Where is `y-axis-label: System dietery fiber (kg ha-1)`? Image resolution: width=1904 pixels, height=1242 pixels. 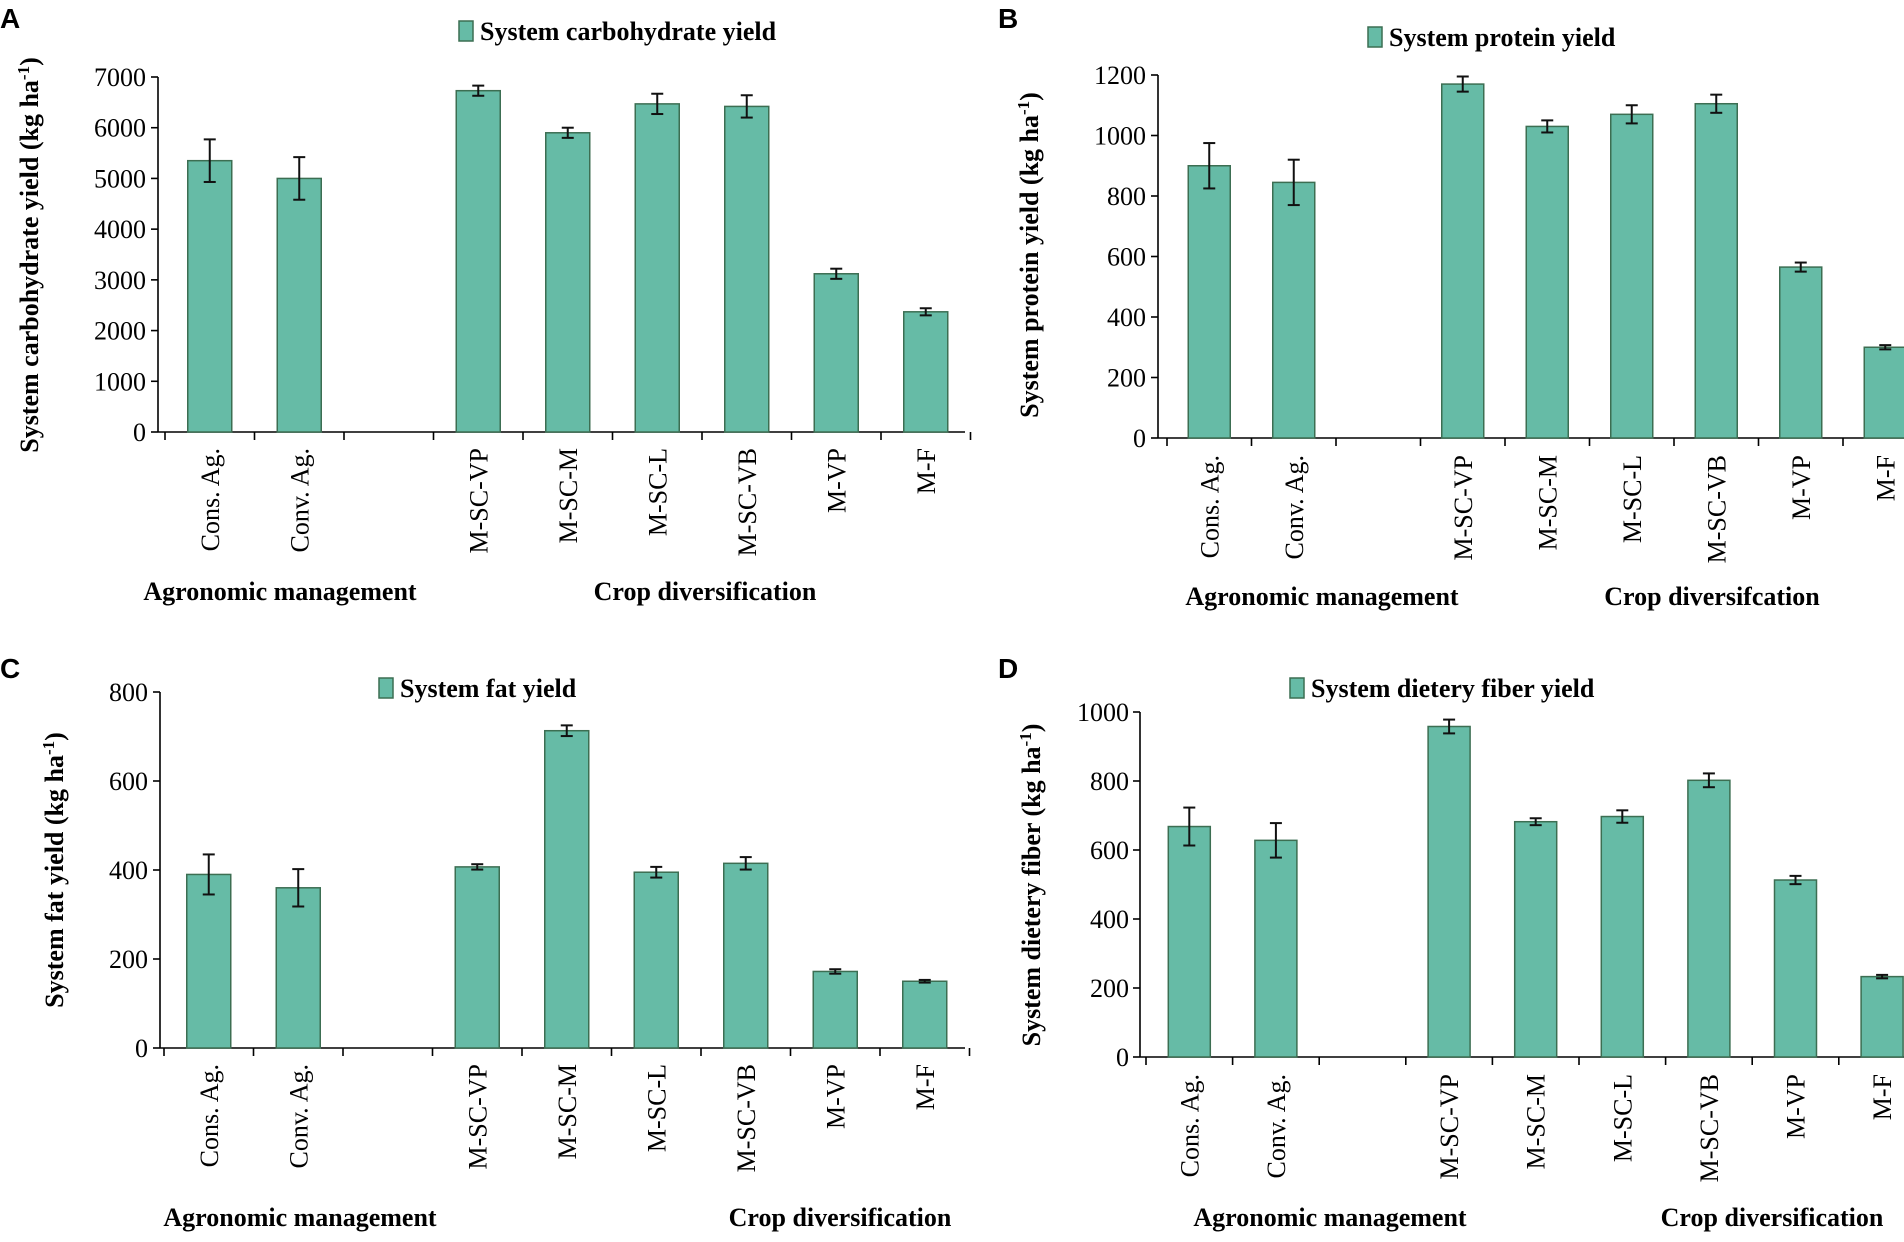 y-axis-label: System dietery fiber (kg ha-1) is located at coordinates (1031, 885).